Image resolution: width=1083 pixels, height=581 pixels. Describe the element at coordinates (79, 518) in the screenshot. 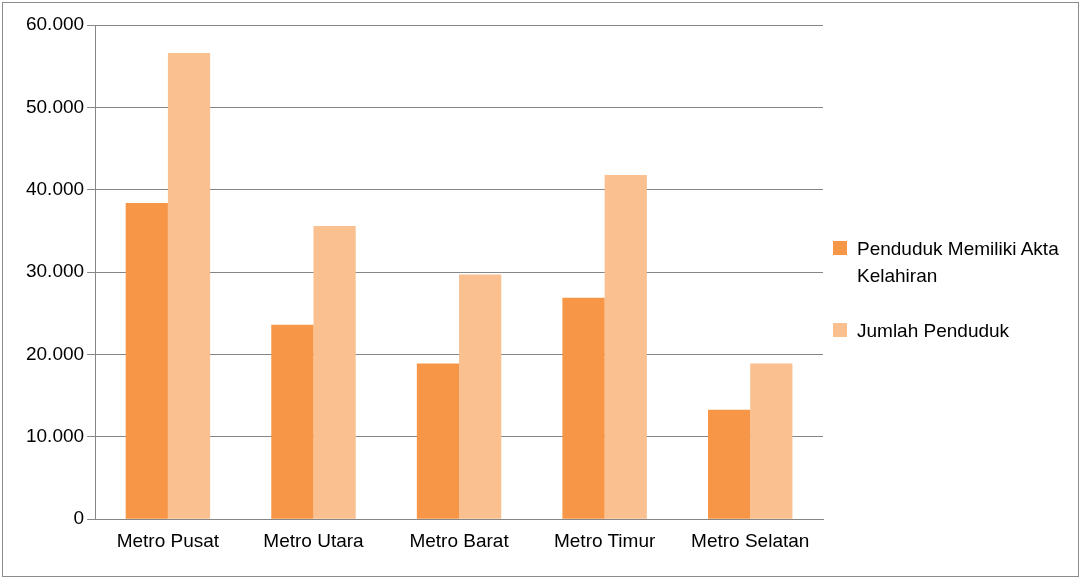

I see `y-tick-label: 0` at that location.